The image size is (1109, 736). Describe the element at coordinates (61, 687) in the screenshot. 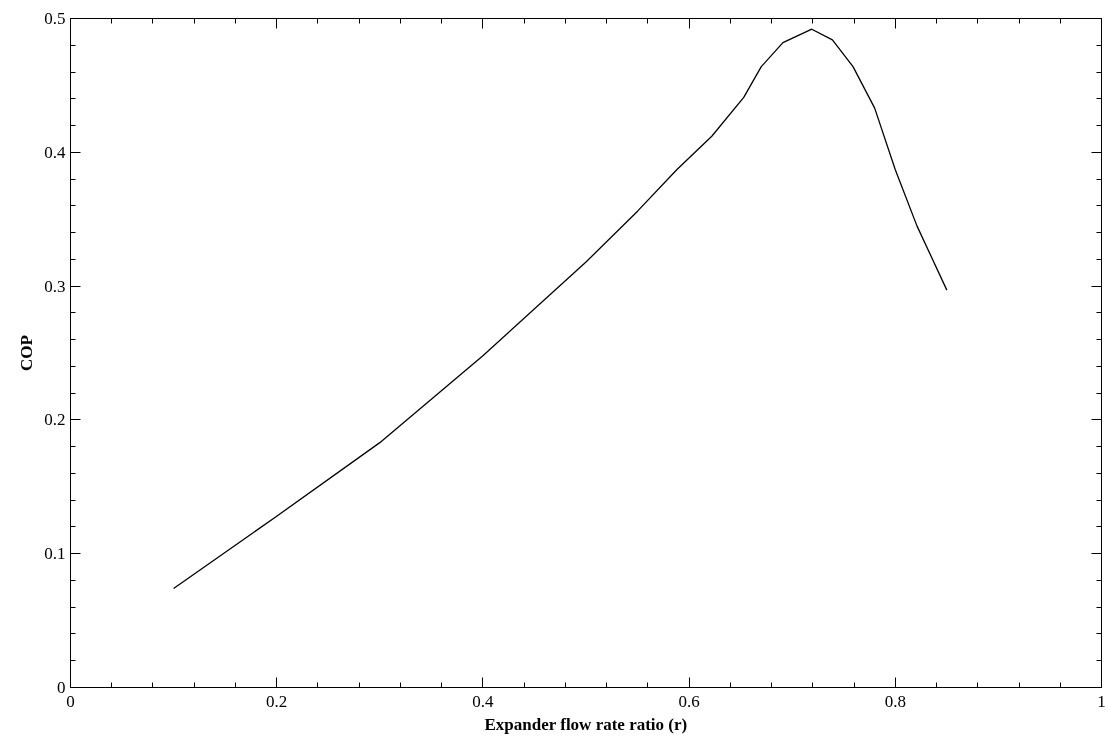

I see `y-tick-label: 0` at that location.